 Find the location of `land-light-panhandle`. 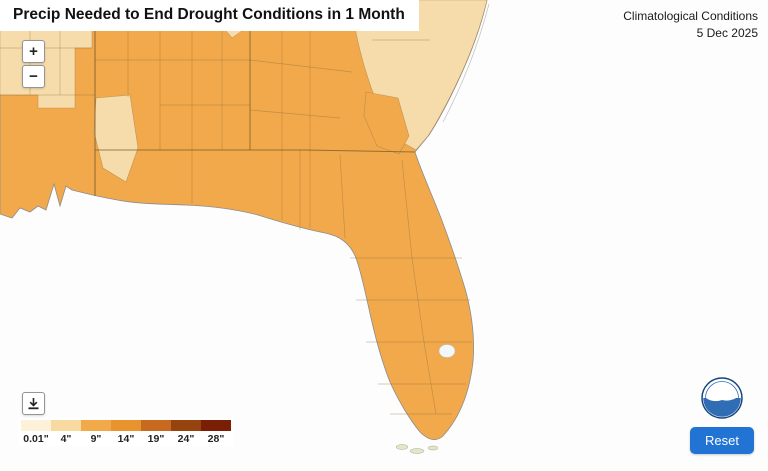

land-light-panhandle is located at coordinates (116, 138).